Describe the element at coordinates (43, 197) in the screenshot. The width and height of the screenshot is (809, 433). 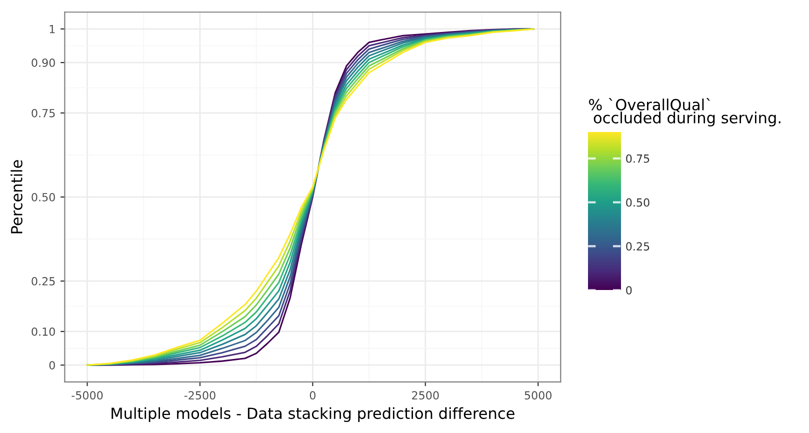
I see `y-tick-label: 0.50` at that location.